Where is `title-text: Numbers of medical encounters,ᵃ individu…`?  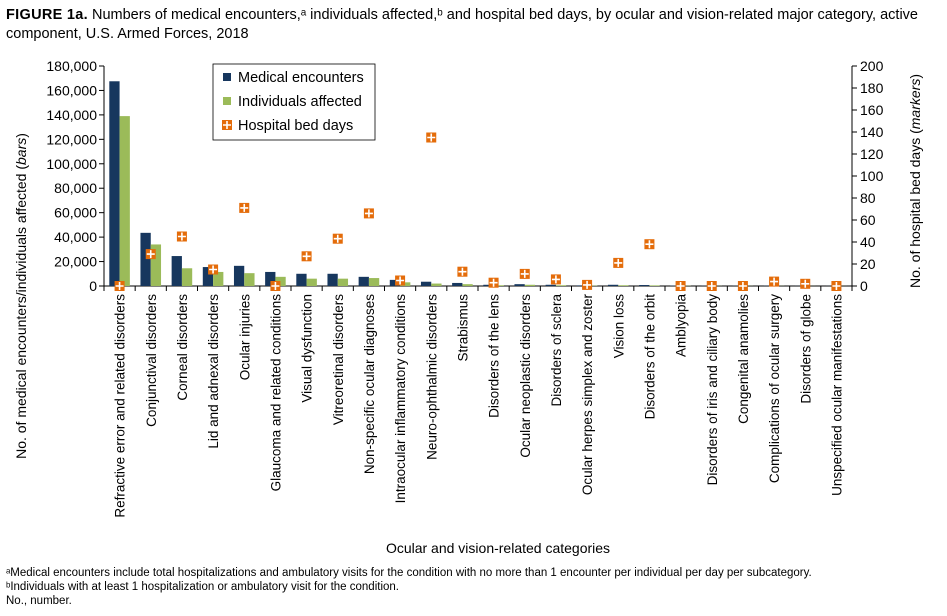
title-text: Numbers of medical encounters,ᵃ individu… is located at coordinates (462, 24).